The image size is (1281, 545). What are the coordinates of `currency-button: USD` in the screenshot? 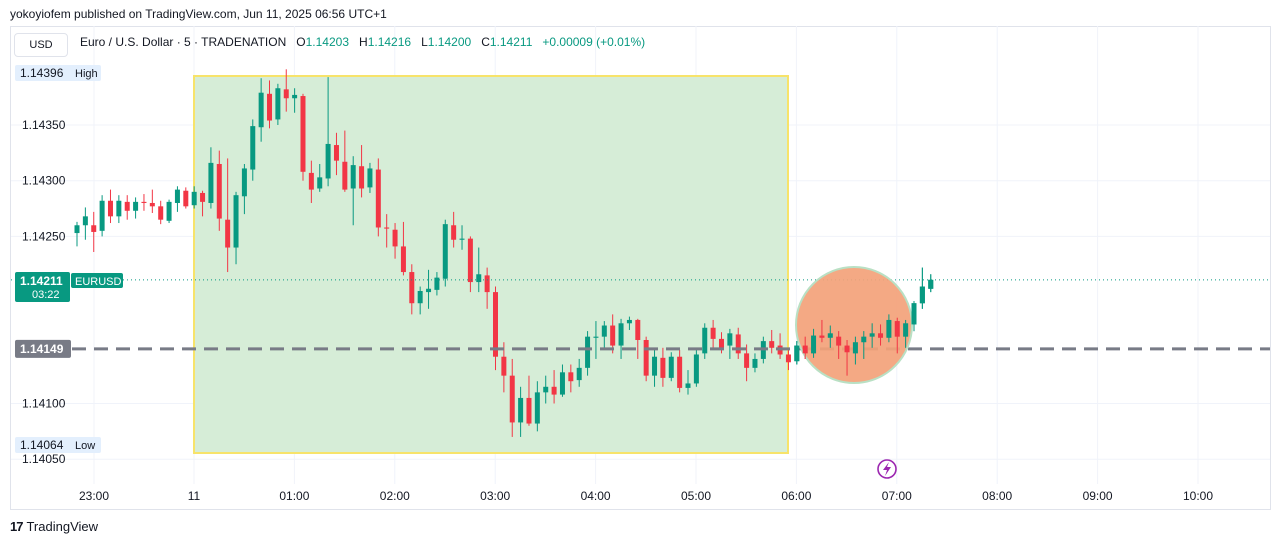 It's located at (41, 45).